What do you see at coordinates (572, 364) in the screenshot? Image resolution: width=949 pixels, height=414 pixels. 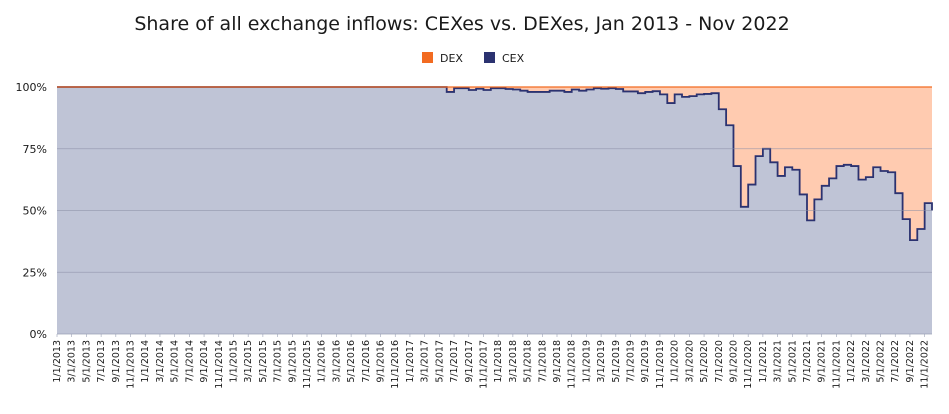 I see `x-tick-label: 11/1/2018` at bounding box center [572, 364].